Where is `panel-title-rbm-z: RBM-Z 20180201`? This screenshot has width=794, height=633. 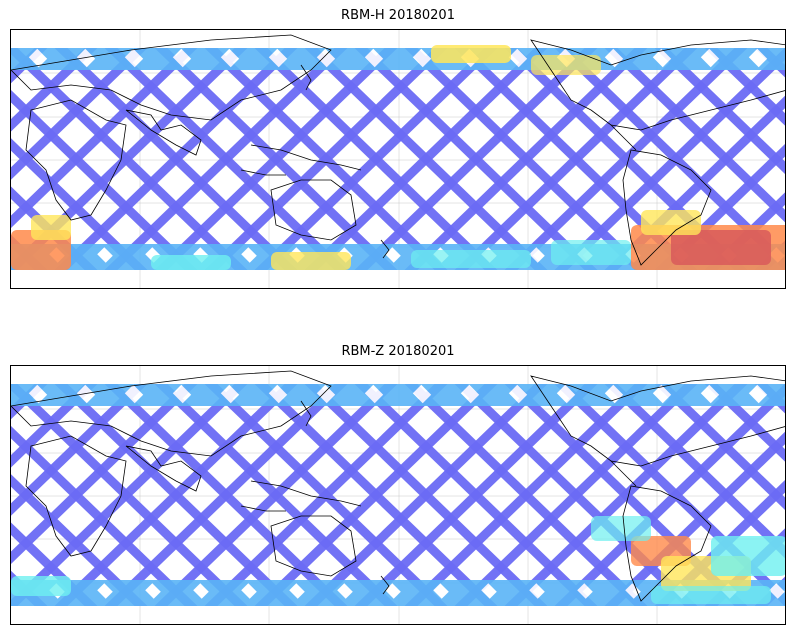 panel-title-rbm-z: RBM-Z 20180201 is located at coordinates (398, 351).